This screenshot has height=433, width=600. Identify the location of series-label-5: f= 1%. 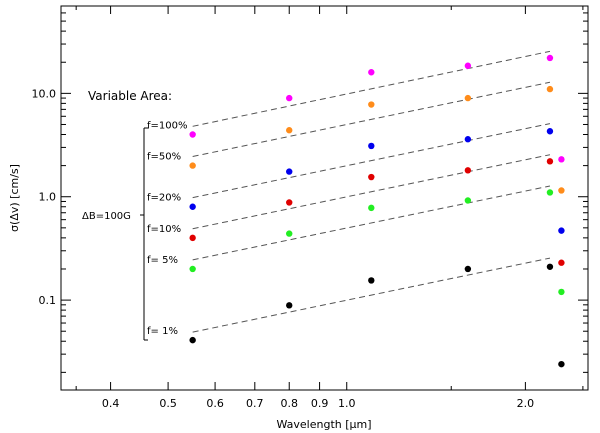
(162, 331).